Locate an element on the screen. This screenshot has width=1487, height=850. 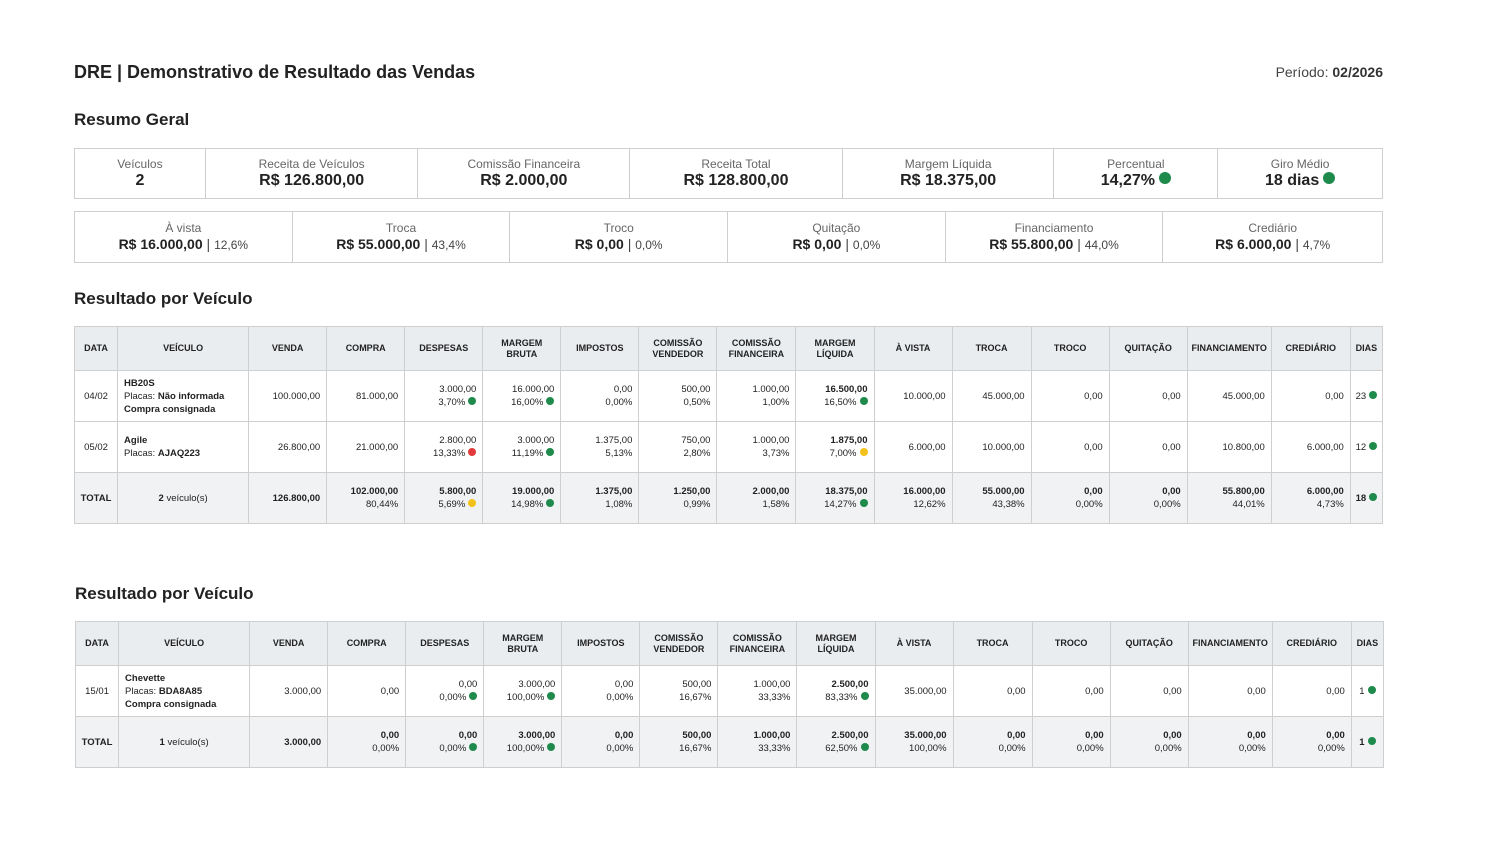
section-title-resultado-1: Resultado por Veículo is located at coordinates (163, 298).